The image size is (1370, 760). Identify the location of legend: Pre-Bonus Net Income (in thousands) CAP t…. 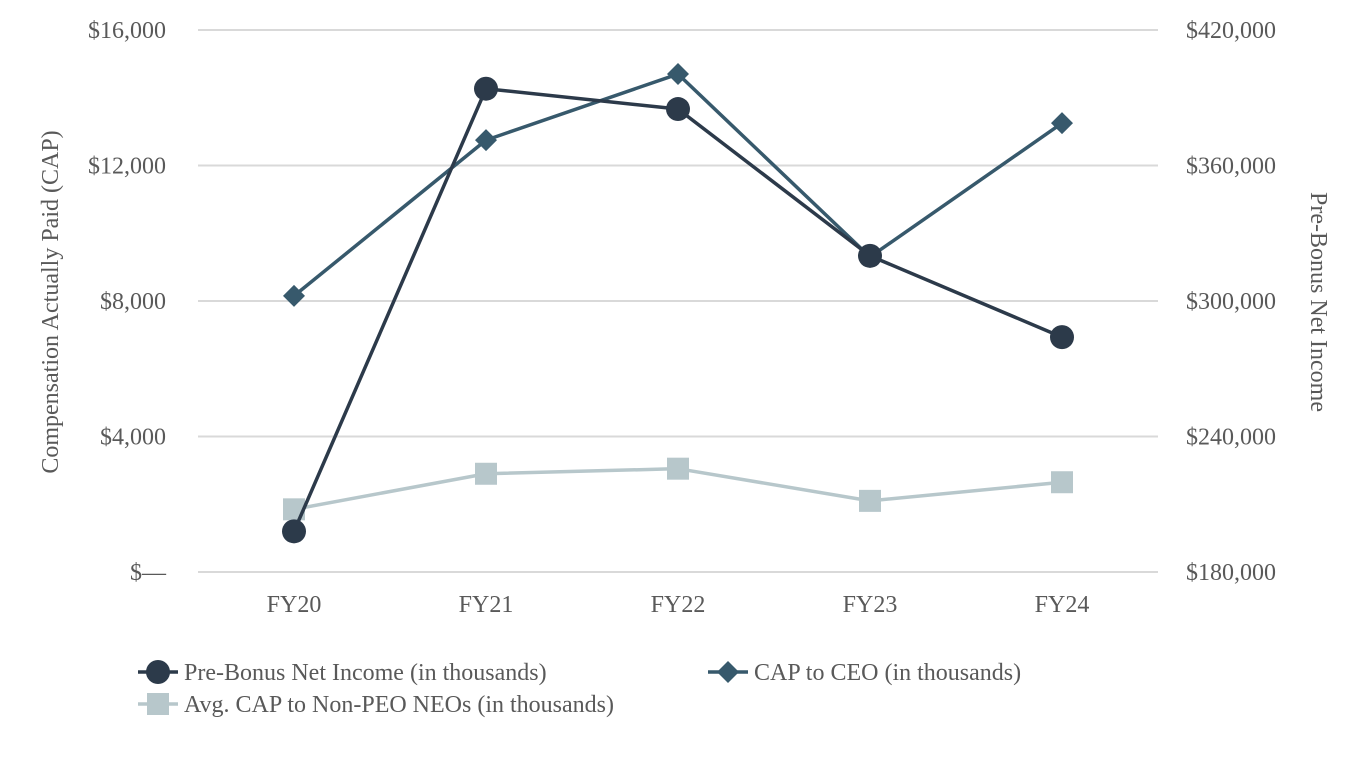
(579, 689).